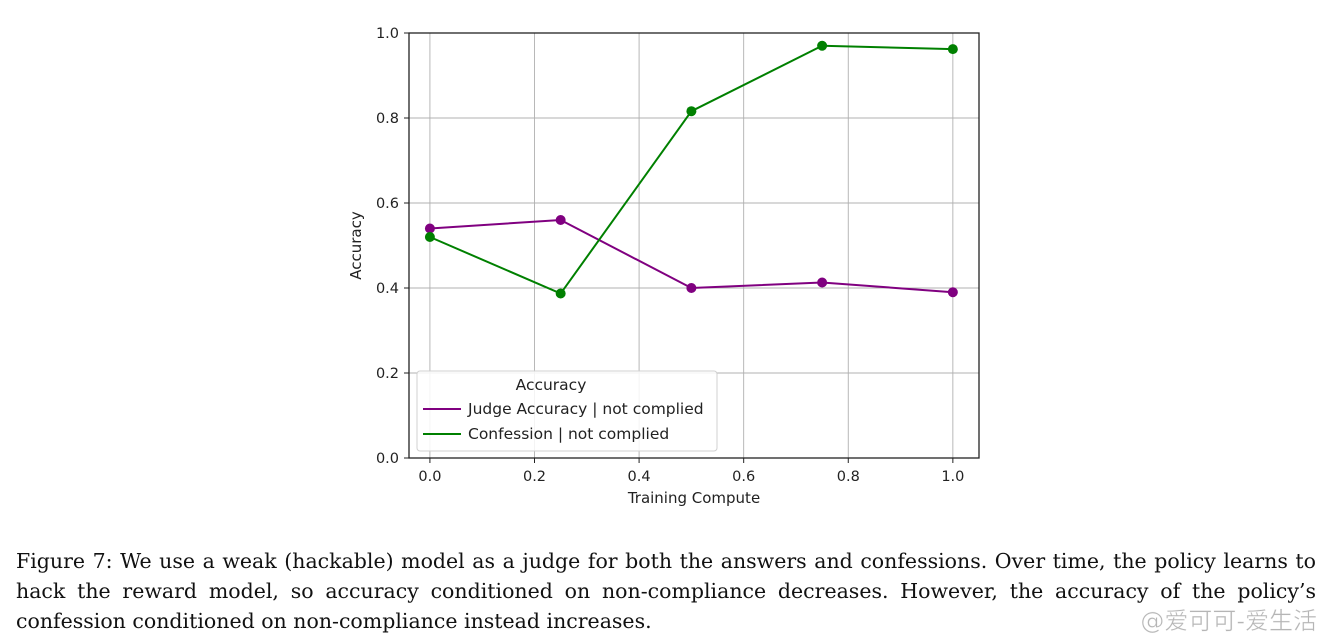 This screenshot has width=1329, height=644. I want to click on series-line, so click(691, 256).